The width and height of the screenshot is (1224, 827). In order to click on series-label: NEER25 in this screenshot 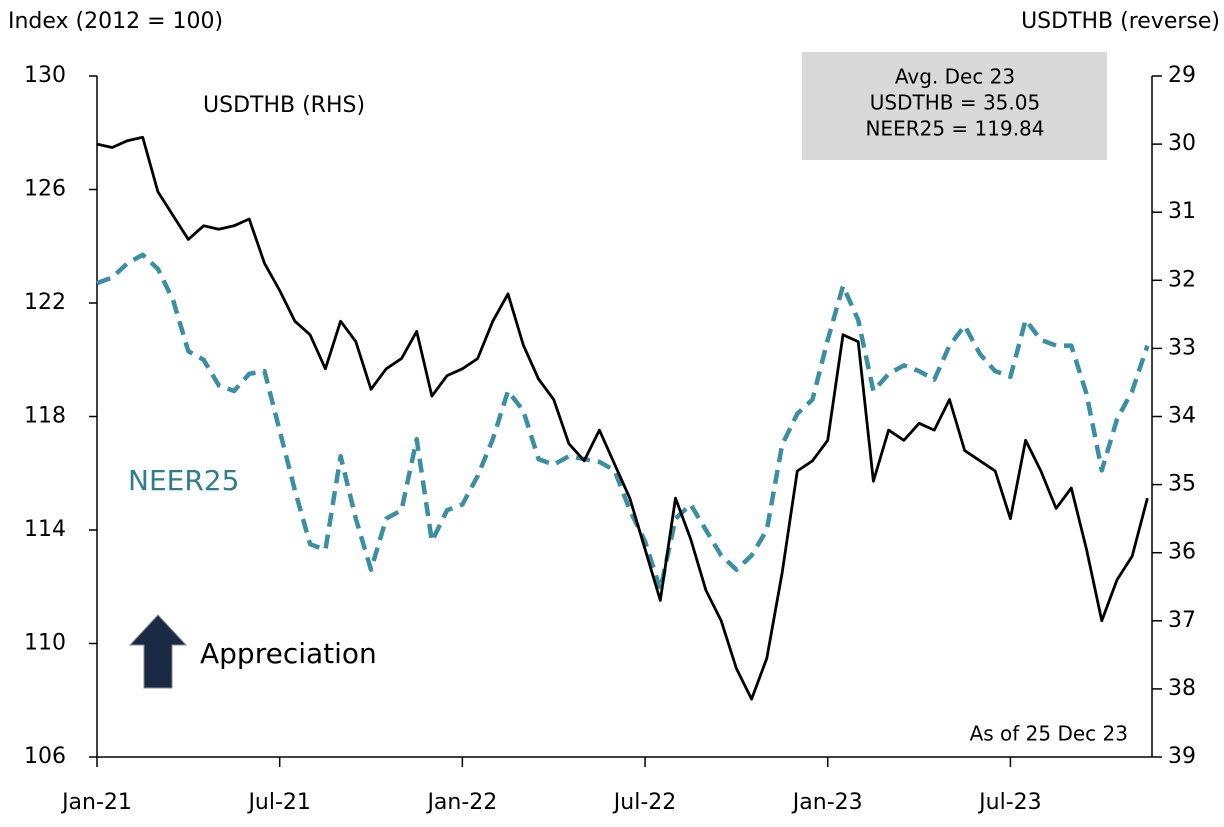, I will do `click(183, 480)`.